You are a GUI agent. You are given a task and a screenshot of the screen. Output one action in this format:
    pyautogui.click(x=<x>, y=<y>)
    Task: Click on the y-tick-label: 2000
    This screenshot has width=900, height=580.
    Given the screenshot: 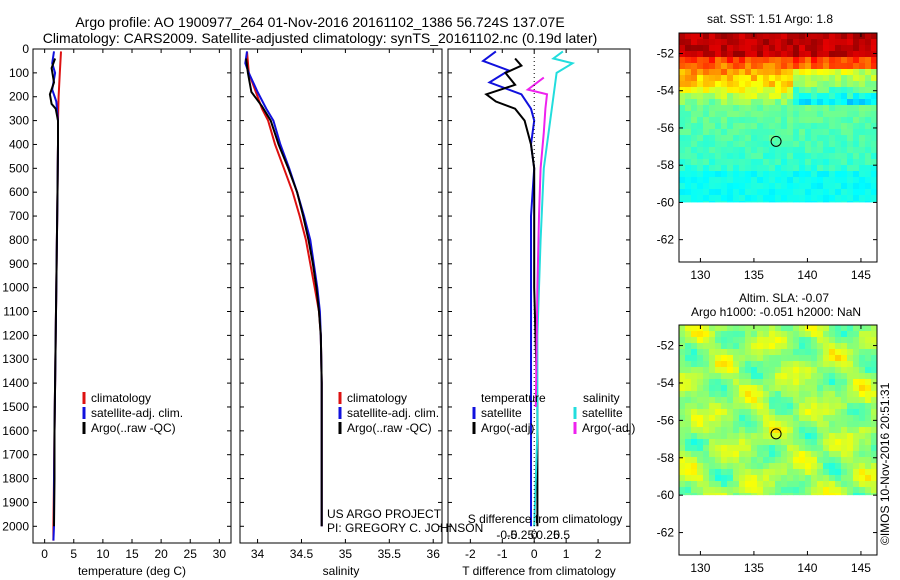 What is the action you would take?
    pyautogui.click(x=15, y=526)
    